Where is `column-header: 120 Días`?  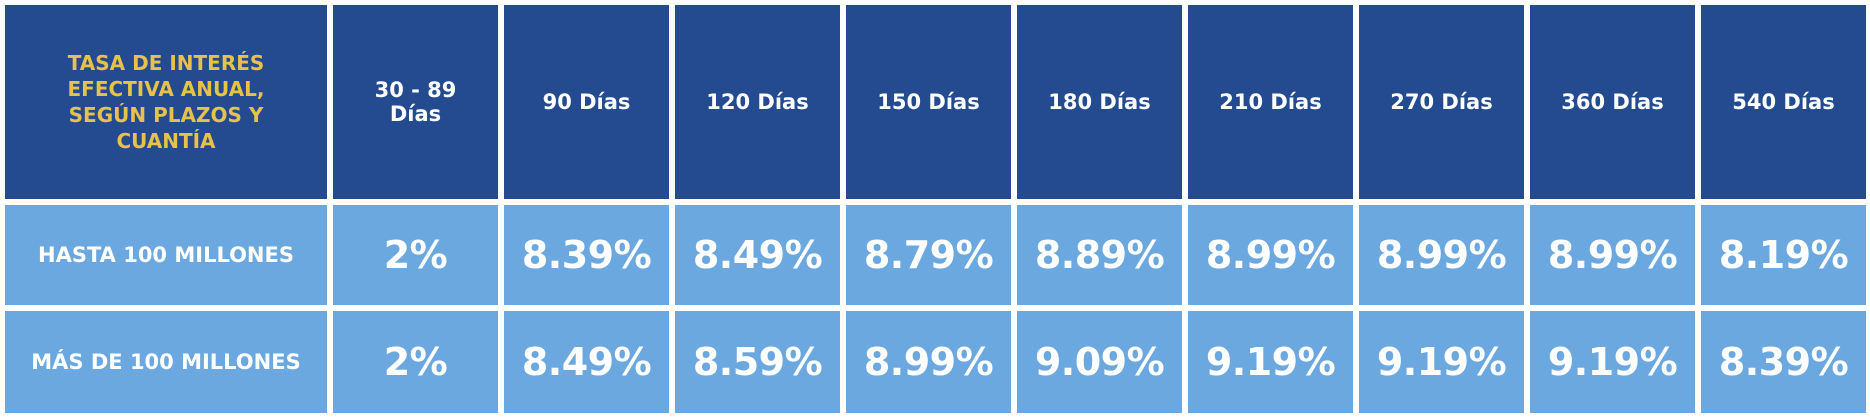 column-header: 120 Días is located at coordinates (757, 102).